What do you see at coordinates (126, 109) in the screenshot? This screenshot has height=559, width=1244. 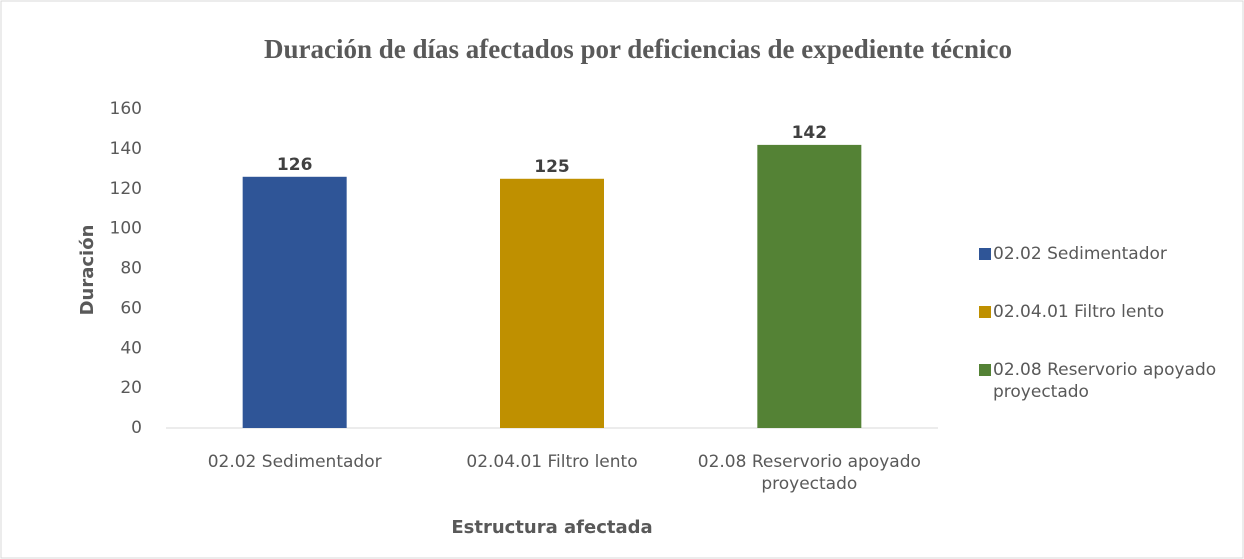 I see `y-tick-label: 160` at bounding box center [126, 109].